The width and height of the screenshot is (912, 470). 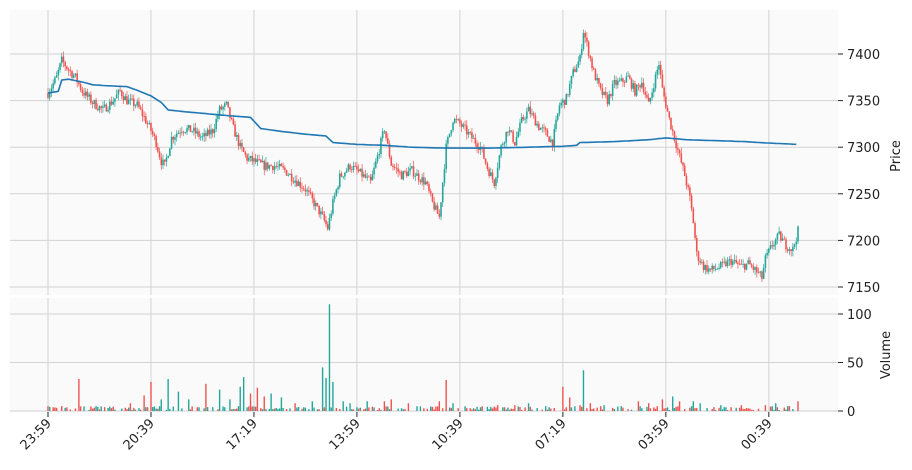 What do you see at coordinates (896, 156) in the screenshot?
I see `price-axis-label: Price` at bounding box center [896, 156].